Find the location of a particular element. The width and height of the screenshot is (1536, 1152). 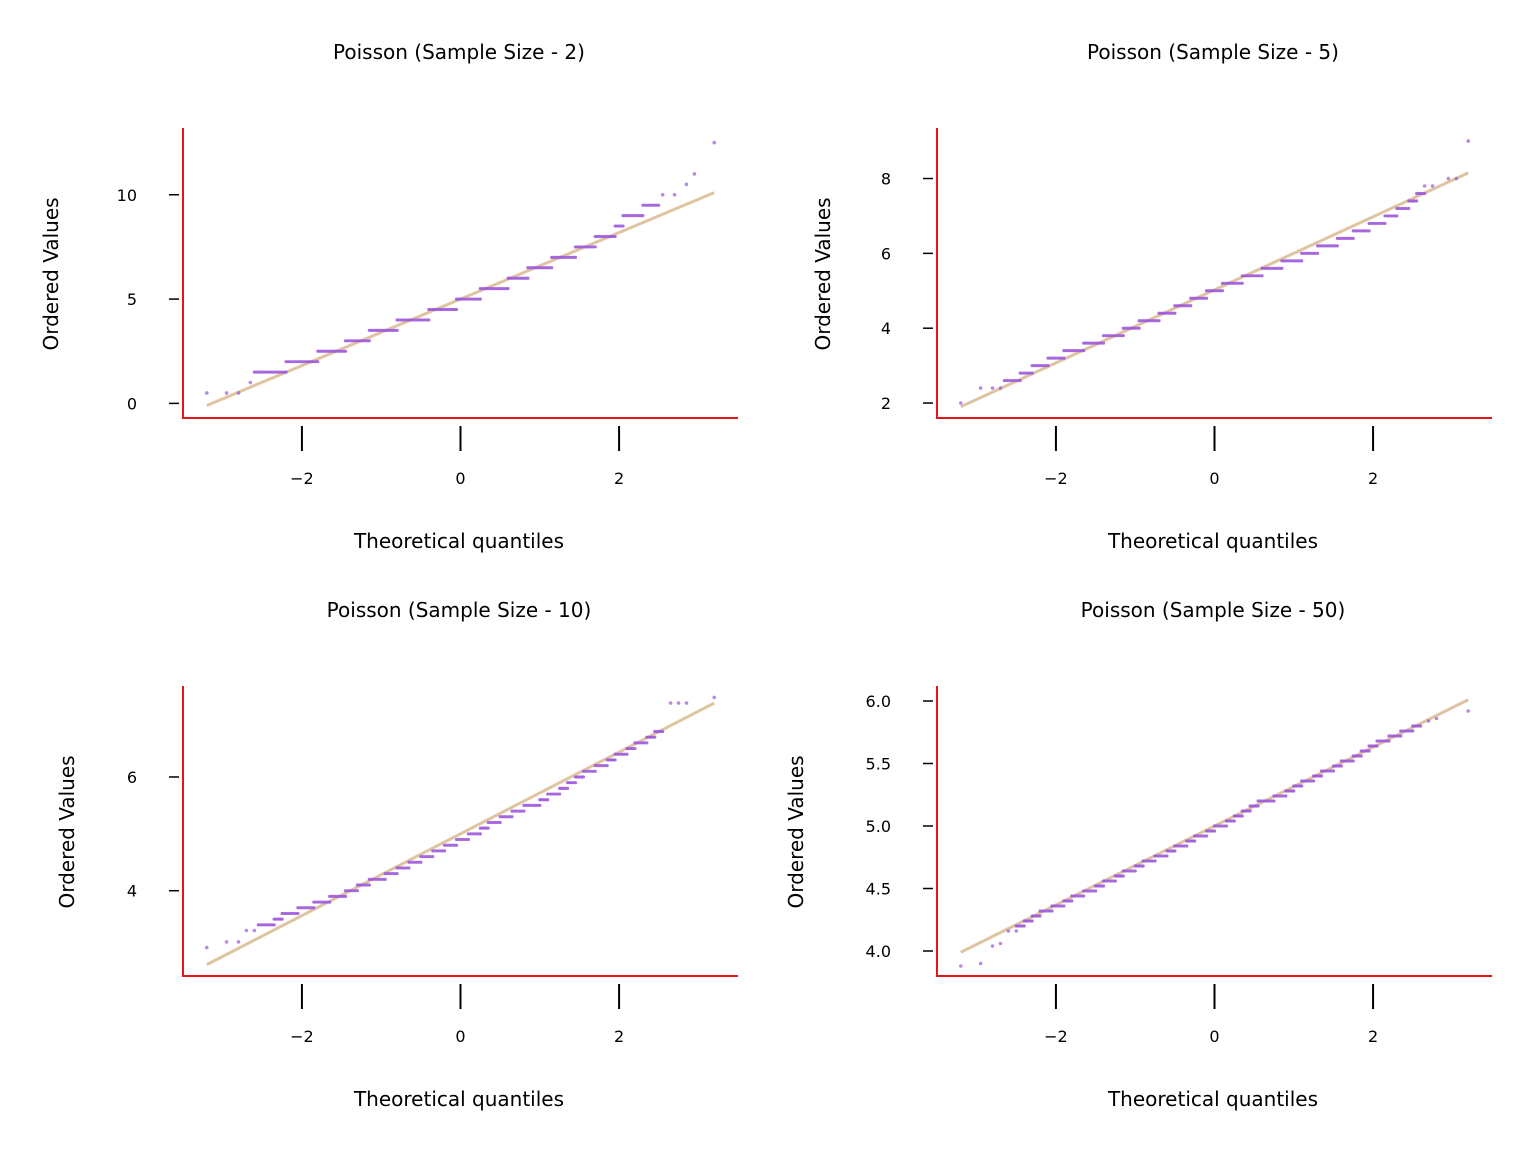

y-tick-label: 10 is located at coordinates (127, 195).